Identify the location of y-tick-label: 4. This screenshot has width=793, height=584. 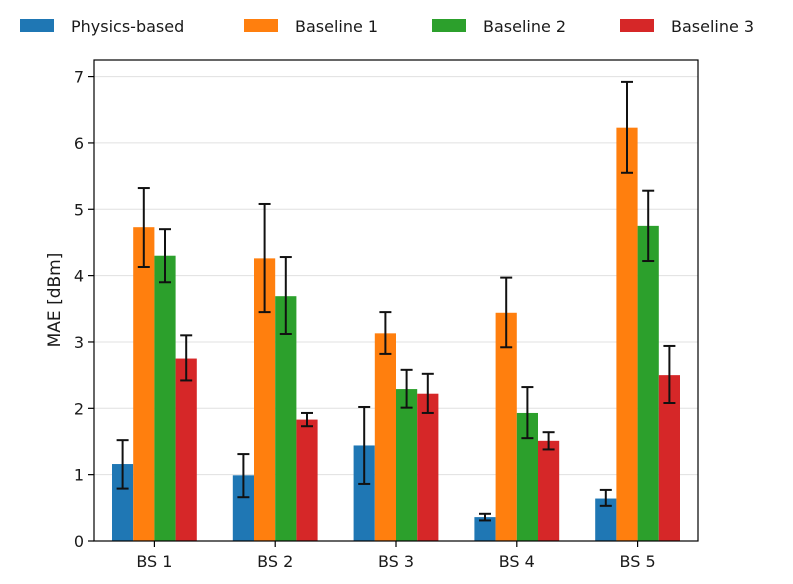
(79, 276).